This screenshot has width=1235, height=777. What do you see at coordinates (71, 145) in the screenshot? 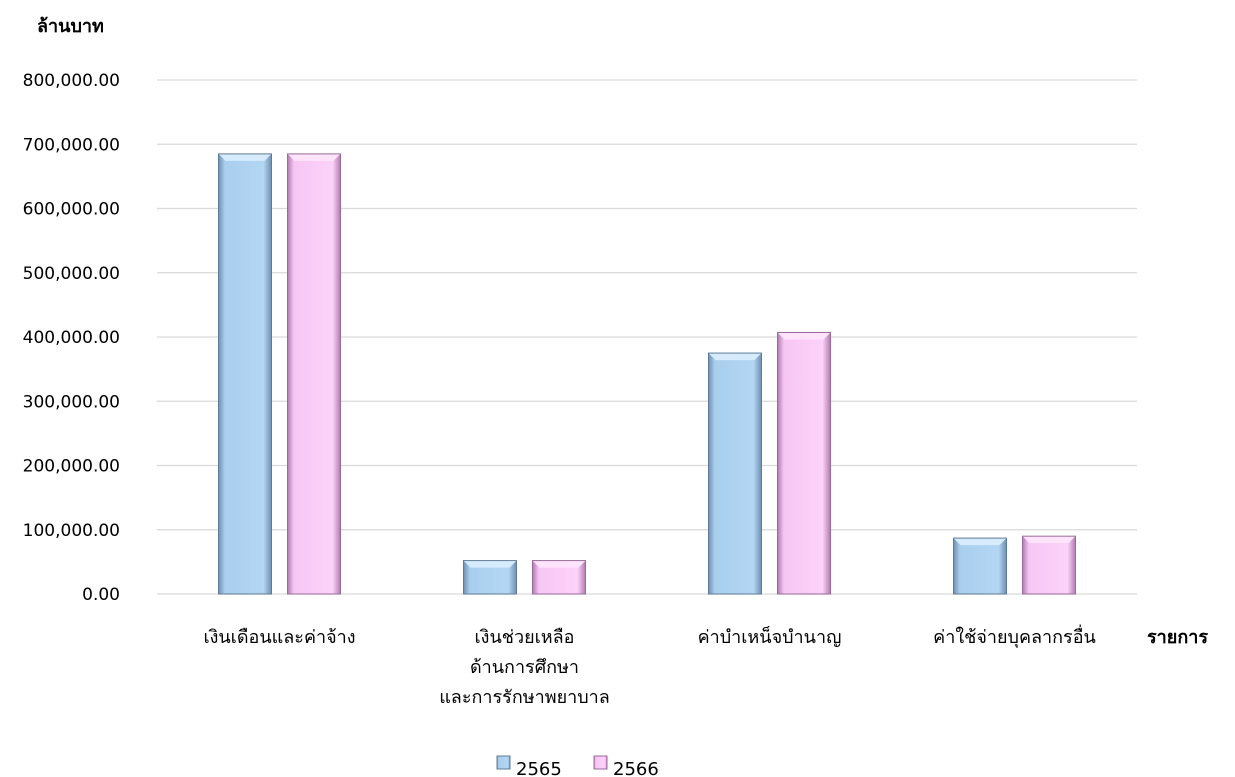
I see `y-tick-label: 700,000.00` at bounding box center [71, 145].